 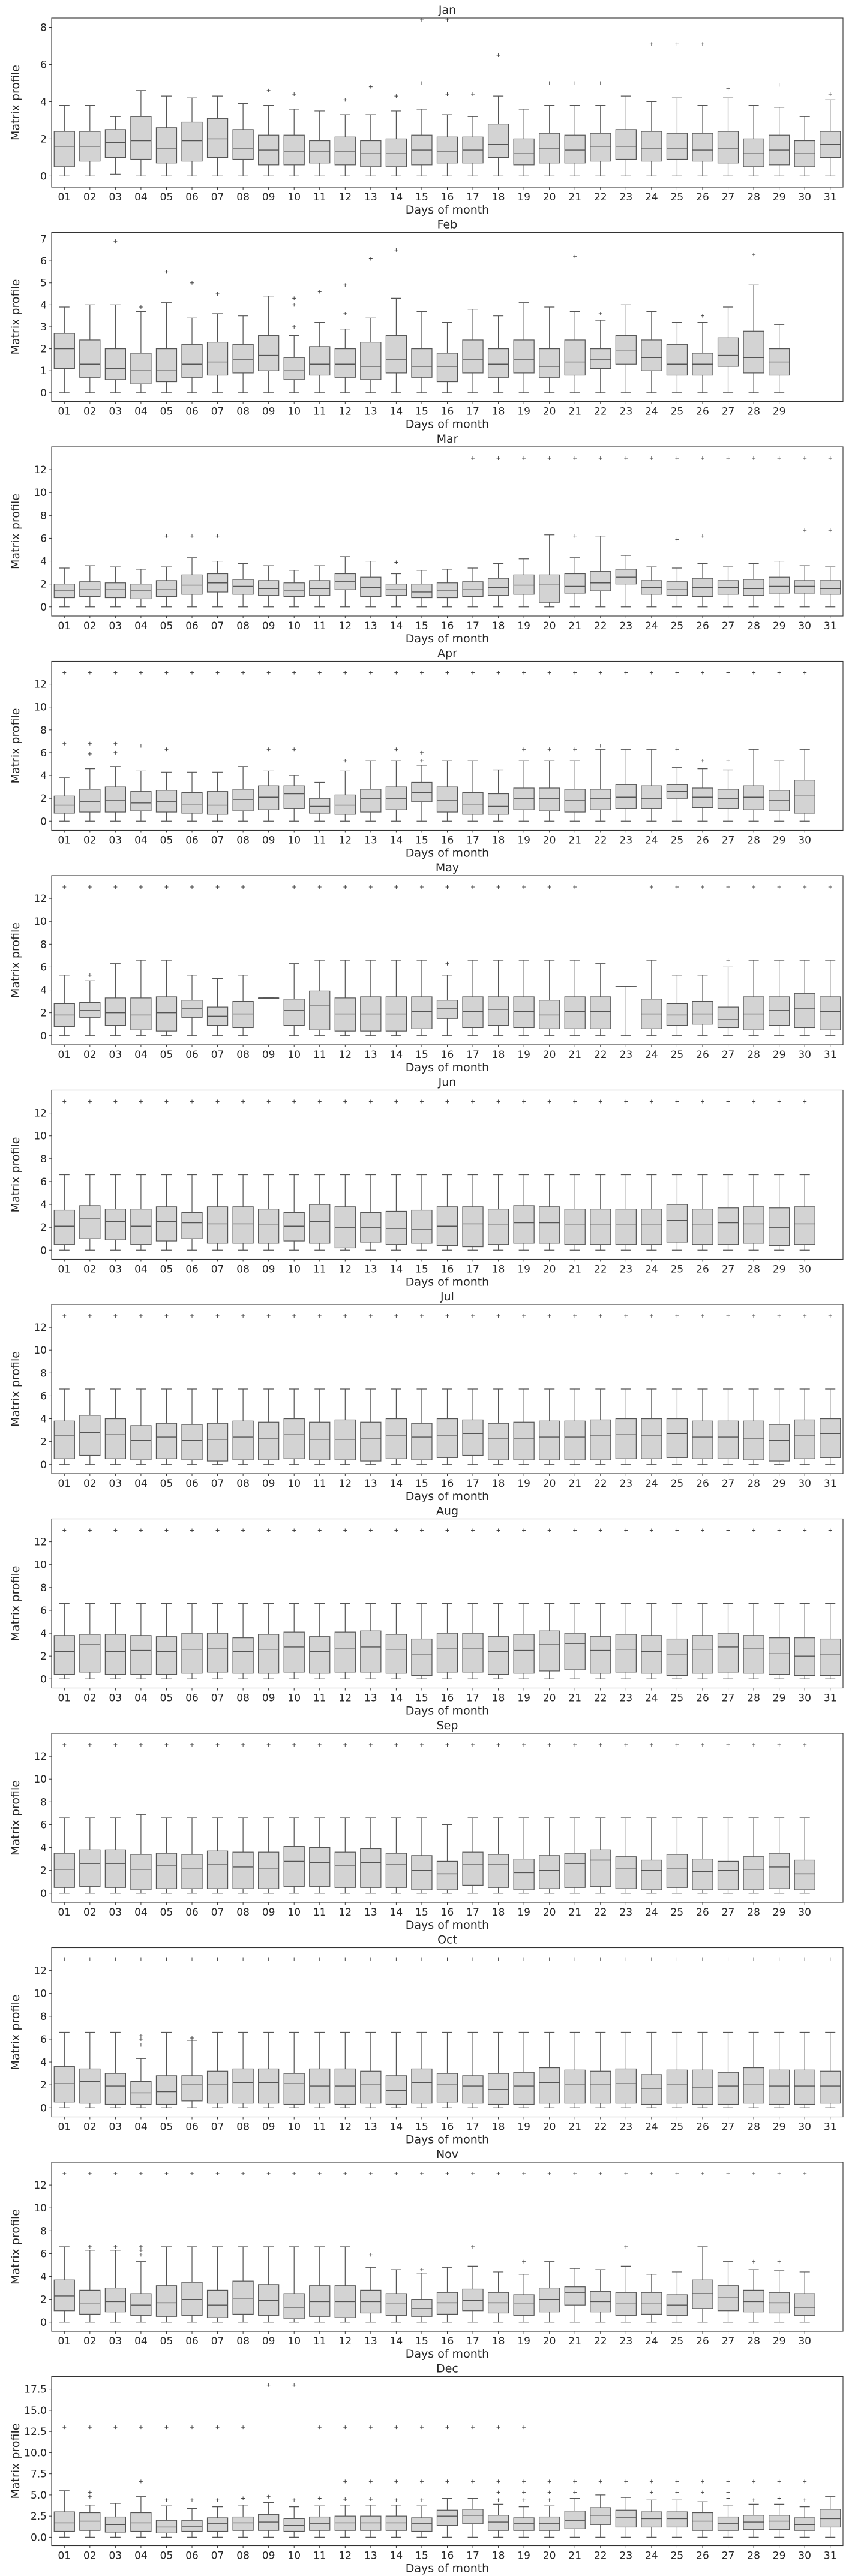 What do you see at coordinates (192, 1270) in the screenshot?
I see `x-tick-label: 06` at bounding box center [192, 1270].